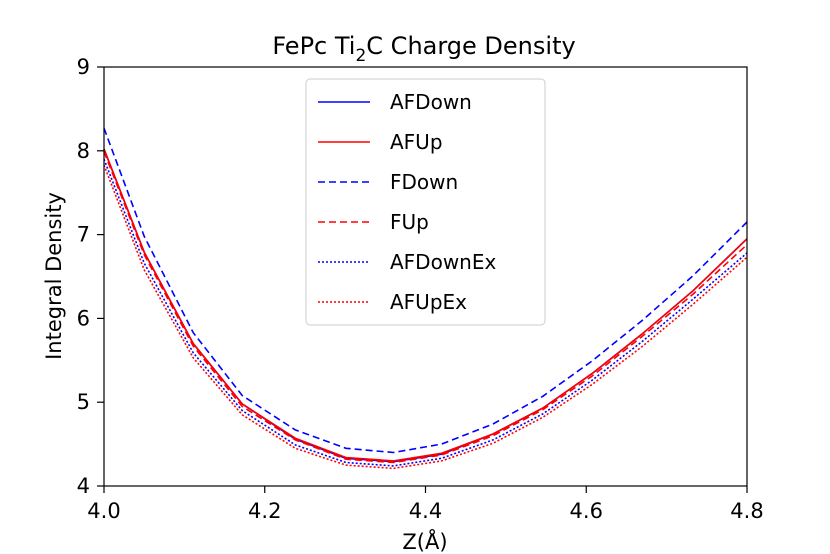 The image size is (830, 554). Describe the element at coordinates (428, 302) in the screenshot. I see `legend-label: AFUpEx` at that location.